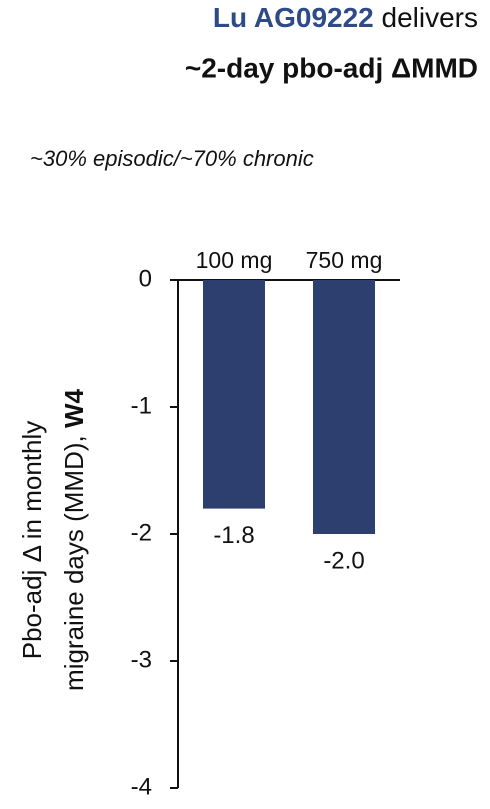 This screenshot has width=490, height=809. What do you see at coordinates (141, 786) in the screenshot?
I see `y-tick-label: -4` at bounding box center [141, 786].